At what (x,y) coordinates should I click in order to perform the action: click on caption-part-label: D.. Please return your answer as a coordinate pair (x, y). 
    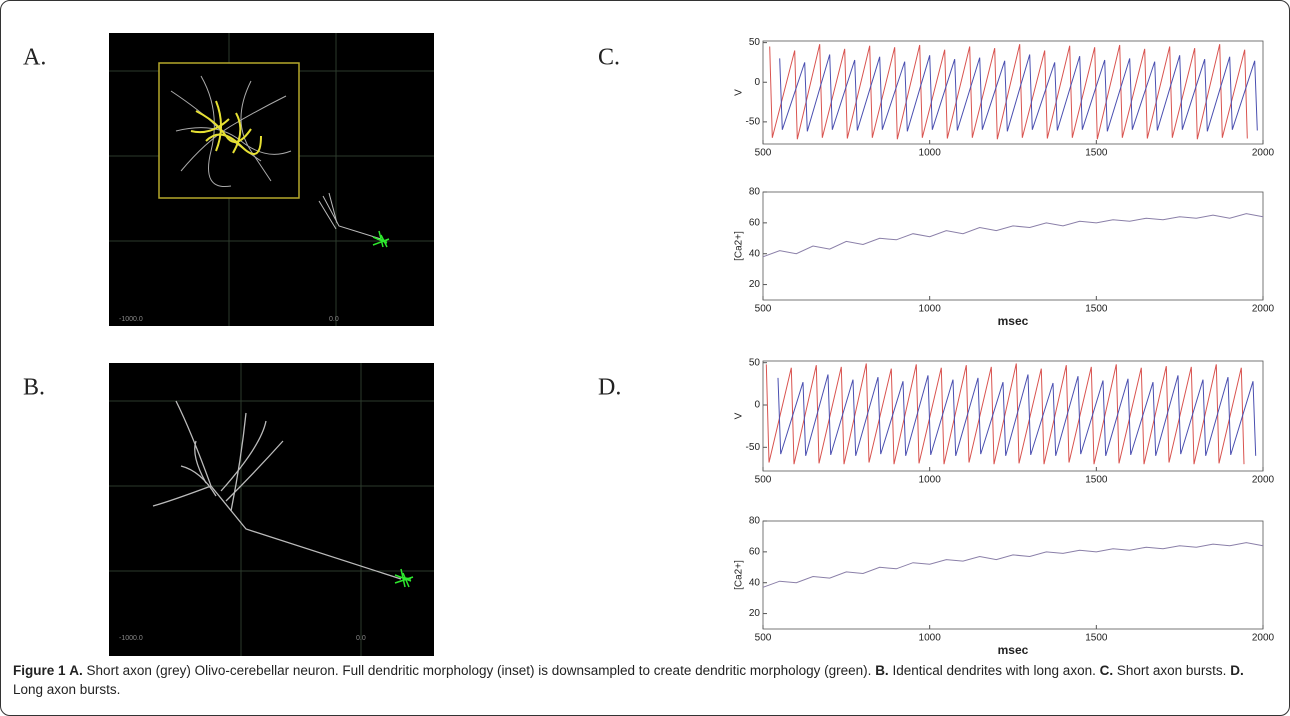
    Looking at the image, I should click on (1237, 670).